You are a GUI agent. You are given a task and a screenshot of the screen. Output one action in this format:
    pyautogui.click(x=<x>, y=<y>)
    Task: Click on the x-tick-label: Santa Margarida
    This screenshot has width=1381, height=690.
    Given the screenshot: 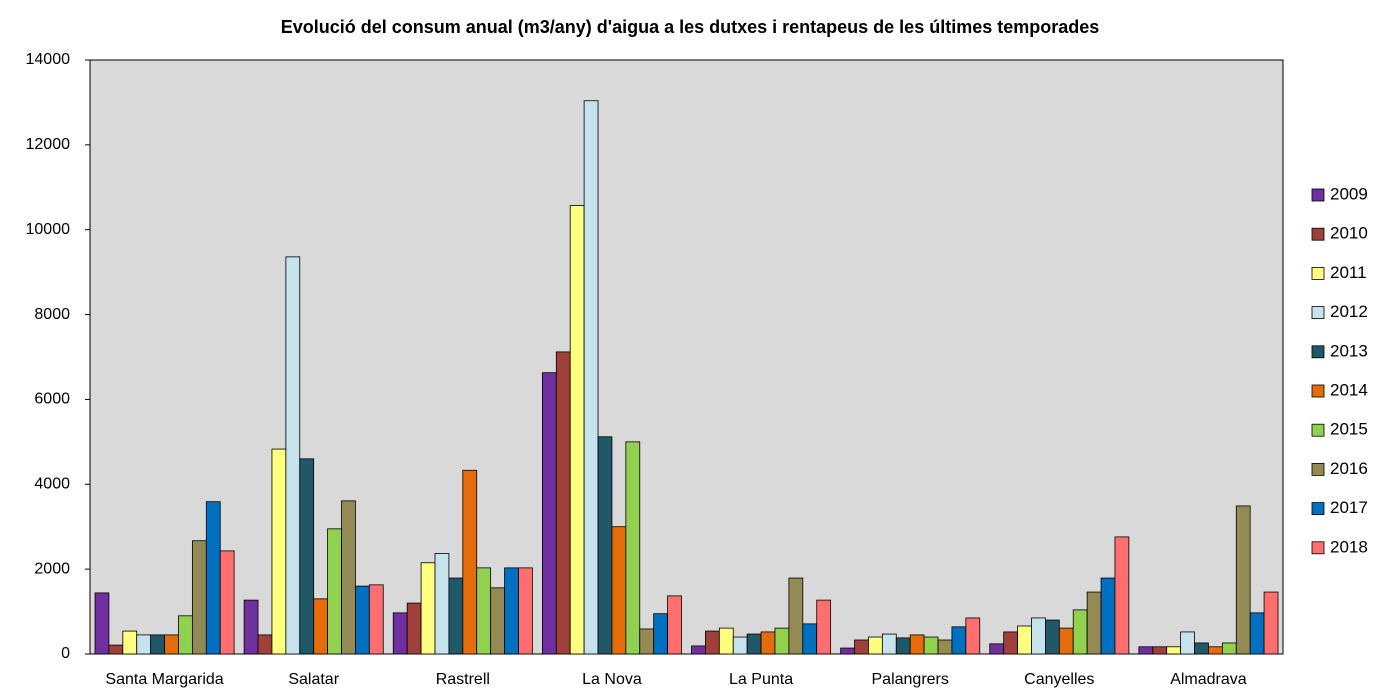 What is the action you would take?
    pyautogui.click(x=164, y=679)
    